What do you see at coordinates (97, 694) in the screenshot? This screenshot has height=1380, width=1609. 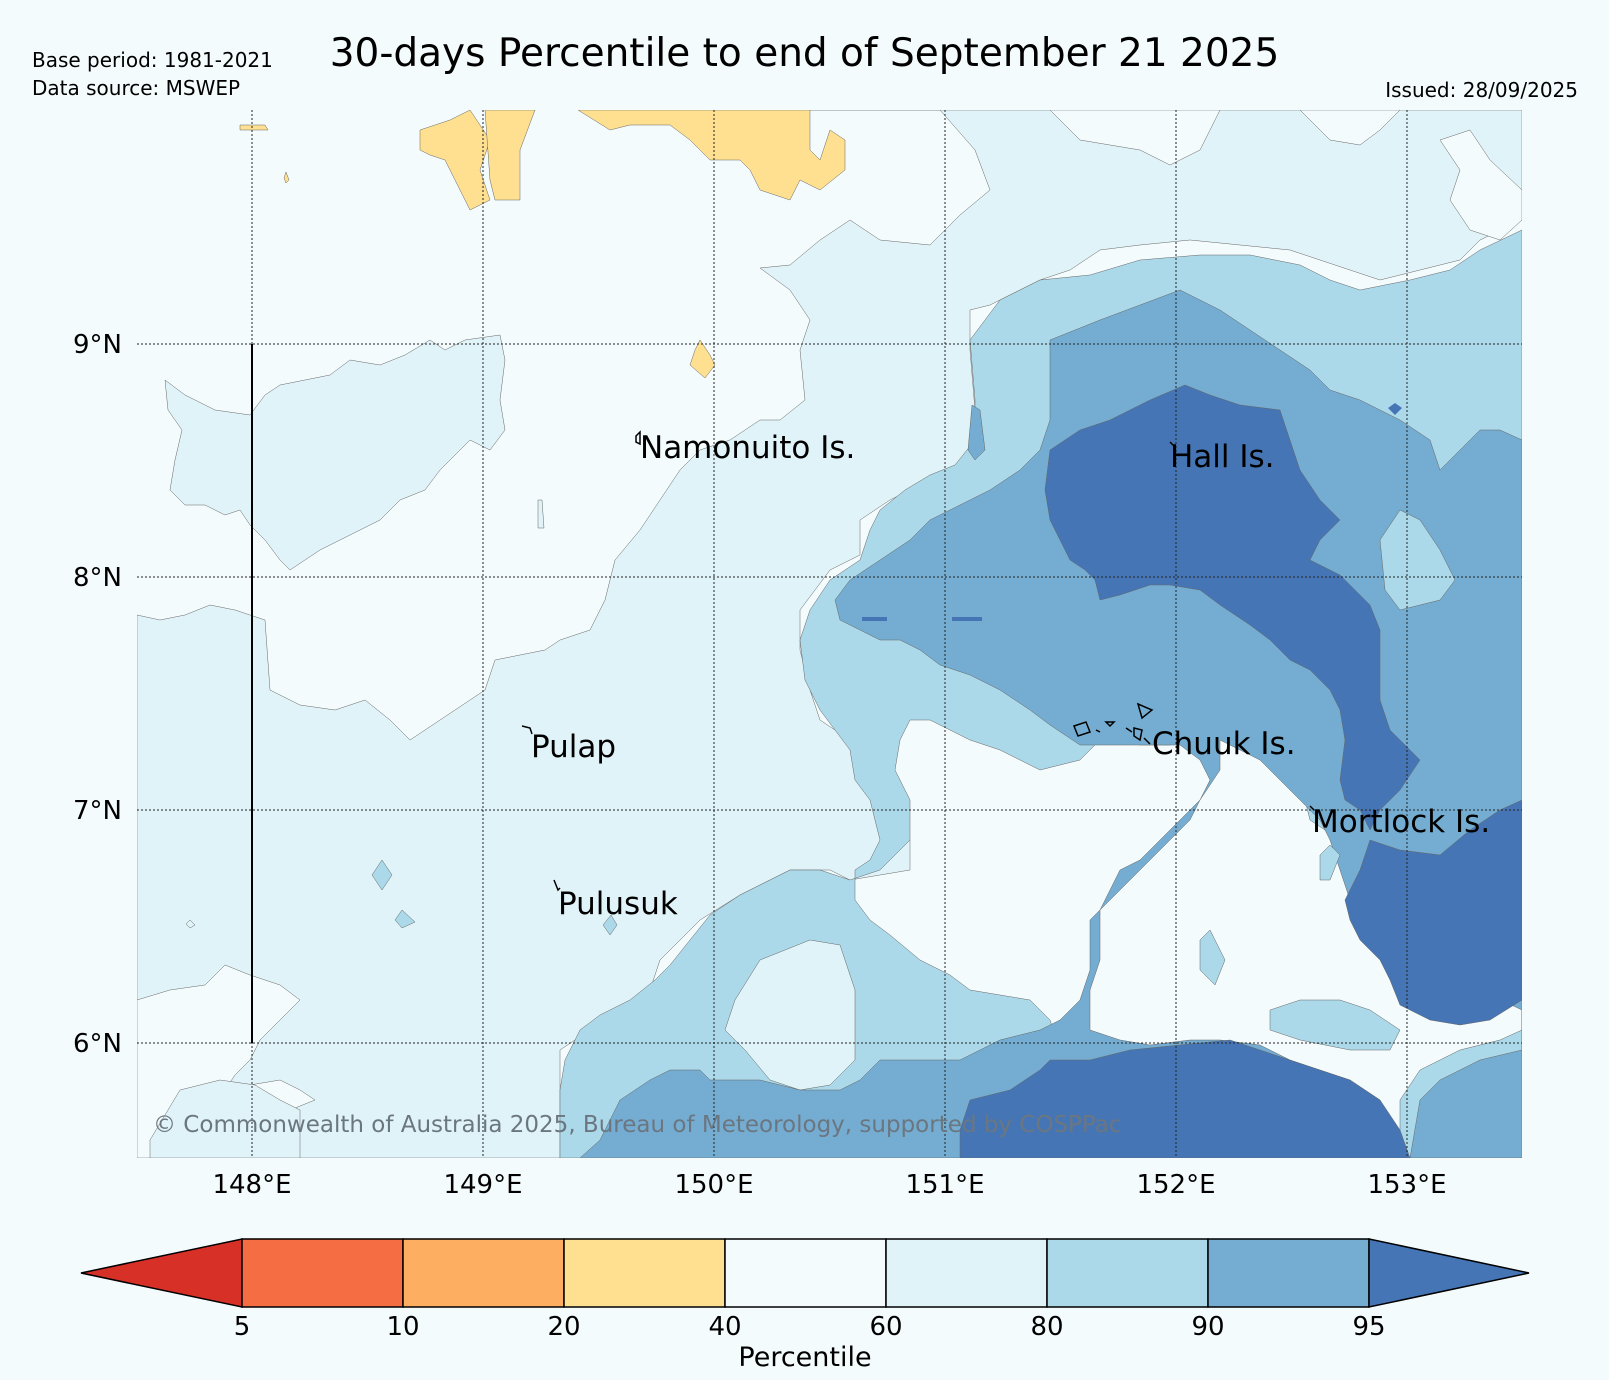 I see `lat-labels: 9°N 8°N 7°N 6°N` at bounding box center [97, 694].